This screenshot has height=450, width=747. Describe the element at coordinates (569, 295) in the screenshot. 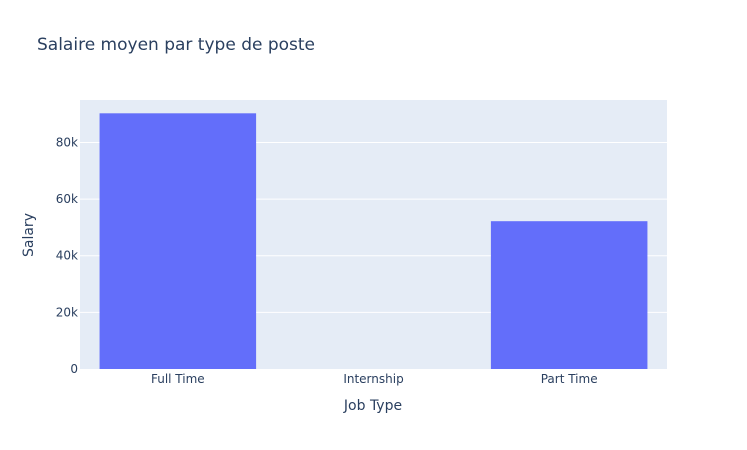

I see `bar-part-time` at that location.